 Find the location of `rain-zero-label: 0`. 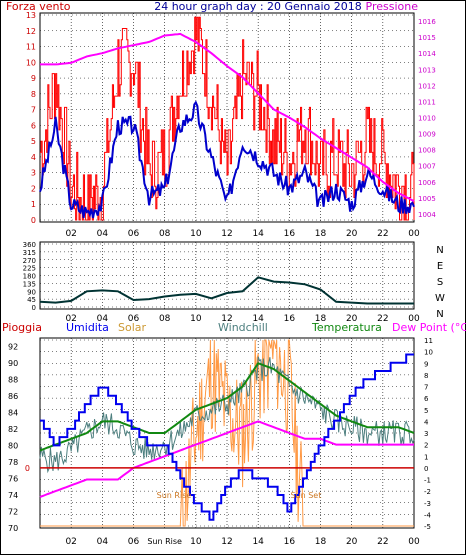

rain-zero-label: 0 is located at coordinates (27, 468).